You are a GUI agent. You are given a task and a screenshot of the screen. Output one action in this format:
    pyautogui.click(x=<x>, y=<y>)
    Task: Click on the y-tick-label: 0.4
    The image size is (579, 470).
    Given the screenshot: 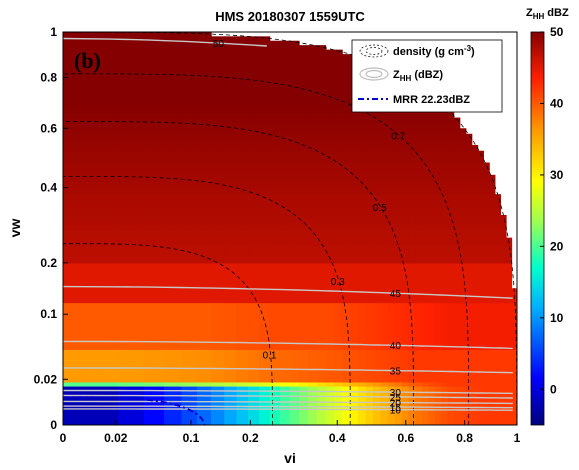 What is the action you would take?
    pyautogui.click(x=48, y=188)
    